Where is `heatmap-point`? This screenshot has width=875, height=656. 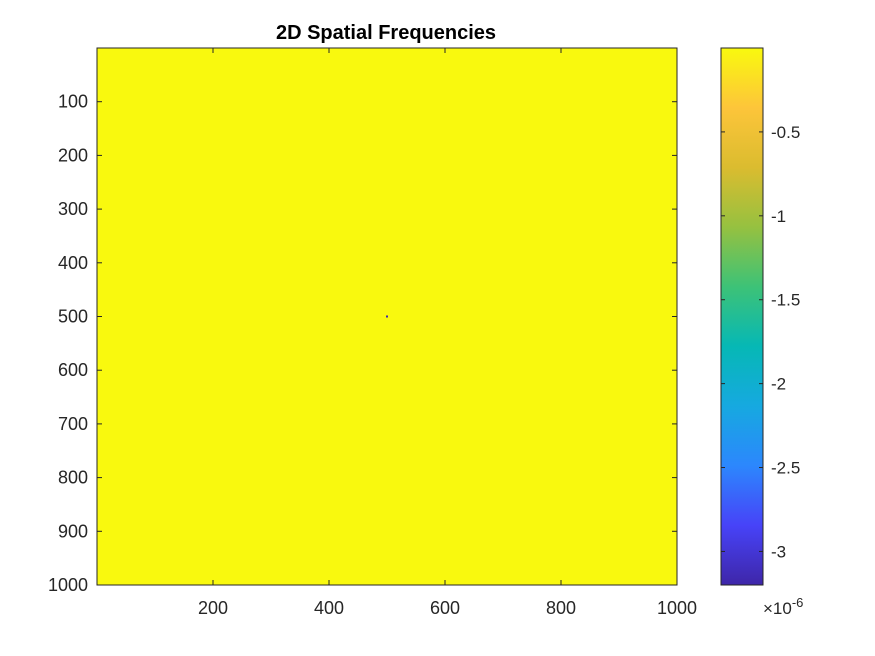 heatmap-point is located at coordinates (387, 316).